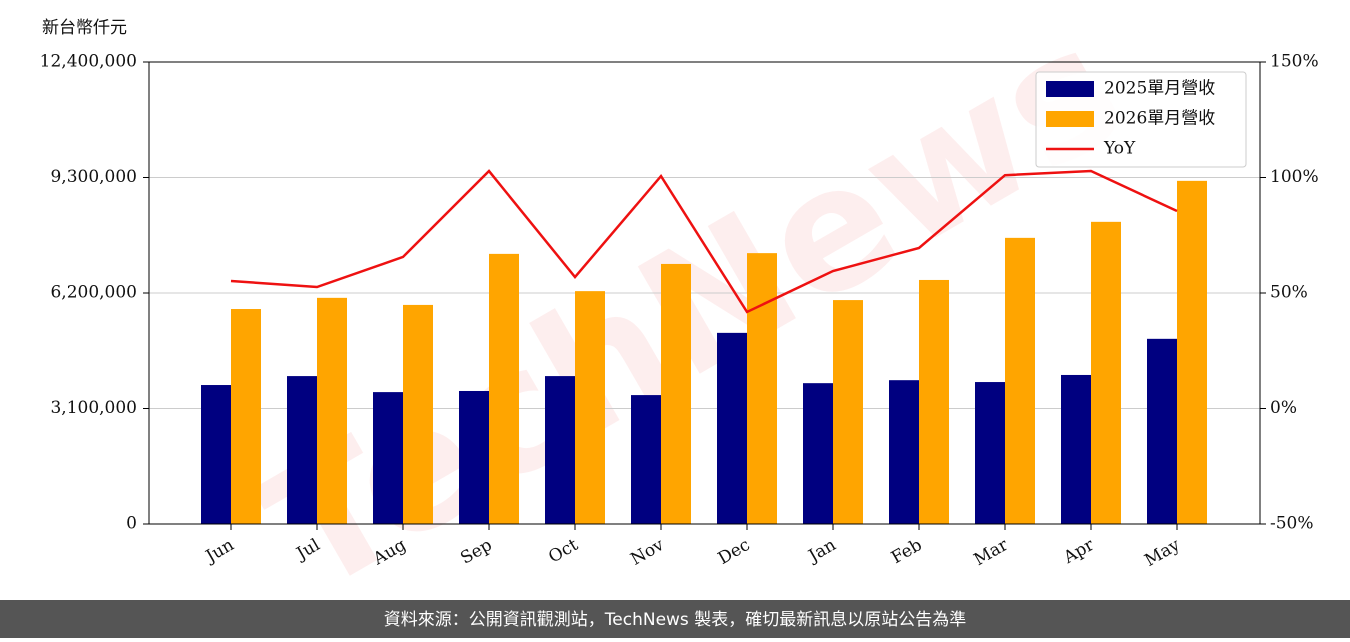  Describe the element at coordinates (219, 551) in the screenshot. I see `x-tick-label: Jun` at that location.